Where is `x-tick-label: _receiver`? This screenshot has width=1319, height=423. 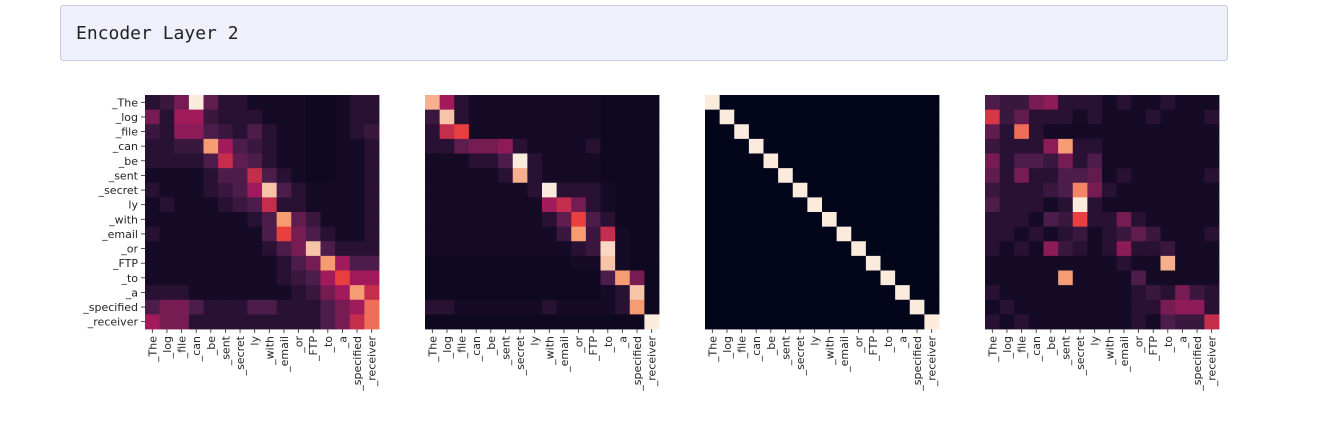
x-tick-label: _receiver is located at coordinates (1212, 362).